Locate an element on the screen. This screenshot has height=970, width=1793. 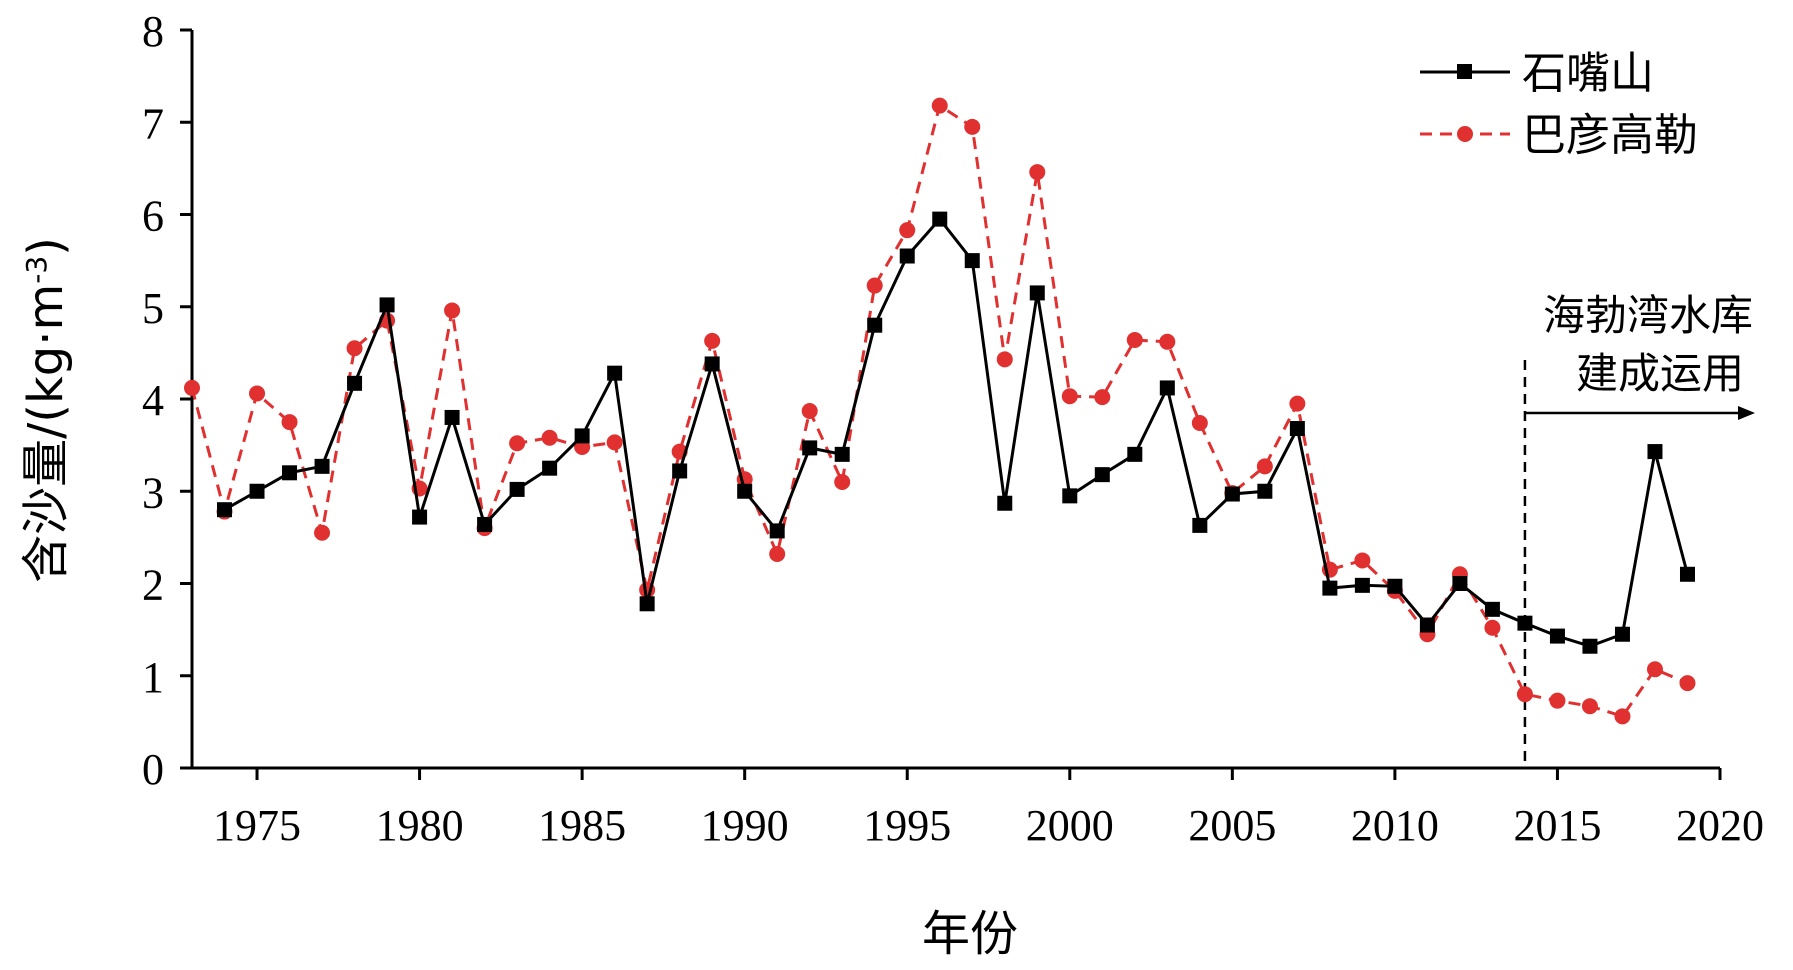
x-tick-label: 2010 is located at coordinates (1395, 825).